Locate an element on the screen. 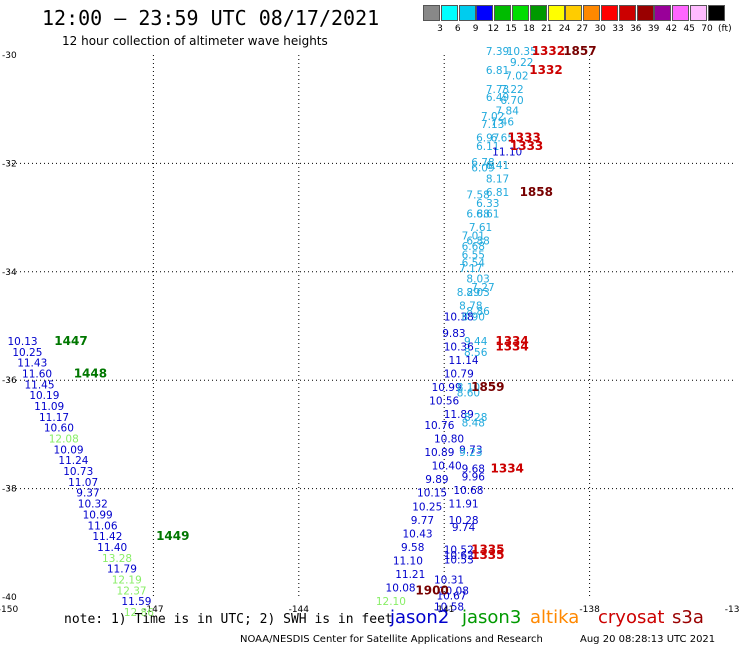 This screenshot has width=740, height=650. wave-height-label: 6.68 is located at coordinates (473, 247).